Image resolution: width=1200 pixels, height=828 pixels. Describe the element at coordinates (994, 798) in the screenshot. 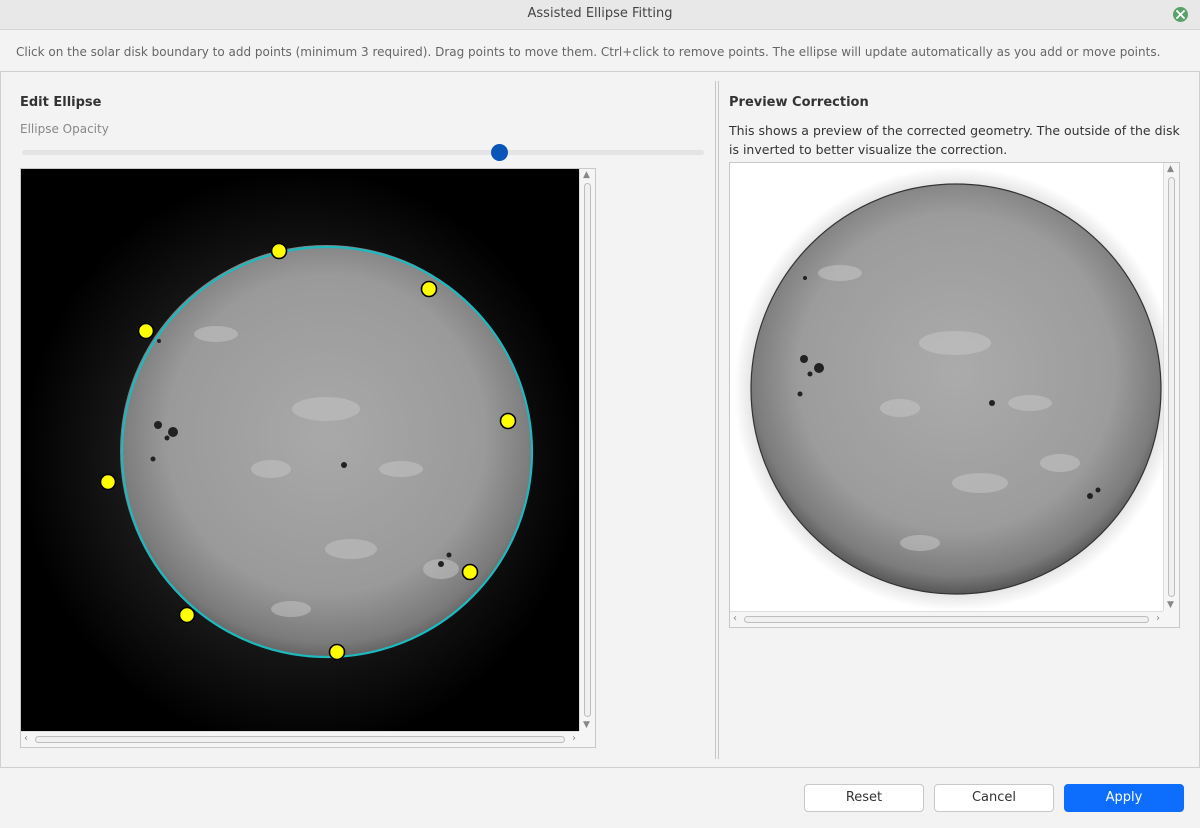

I see `cancel-button: Cancel` at that location.